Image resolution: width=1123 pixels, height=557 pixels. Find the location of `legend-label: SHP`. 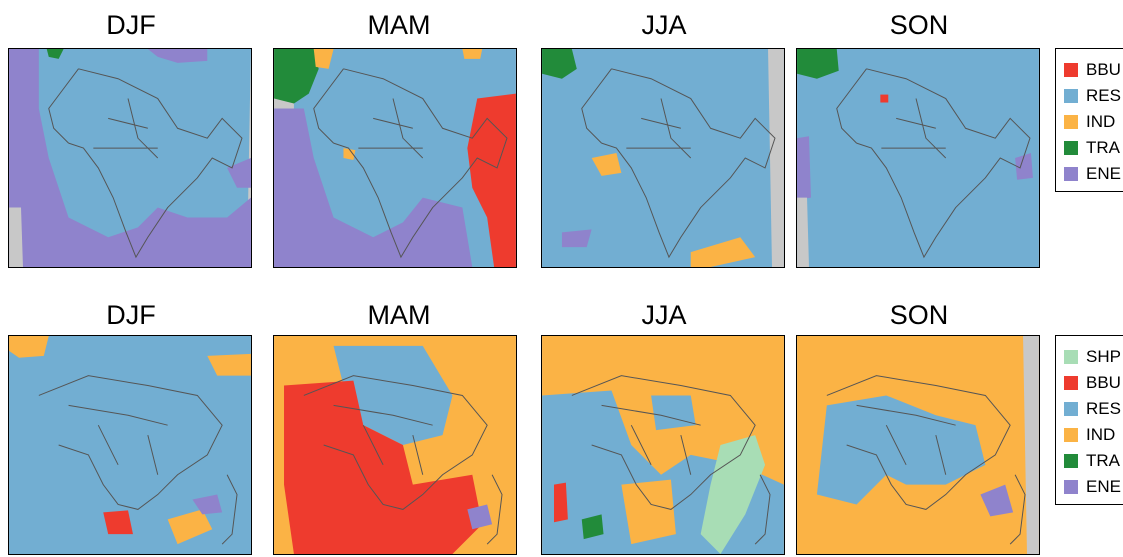

legend-label: SHP is located at coordinates (1103, 356).